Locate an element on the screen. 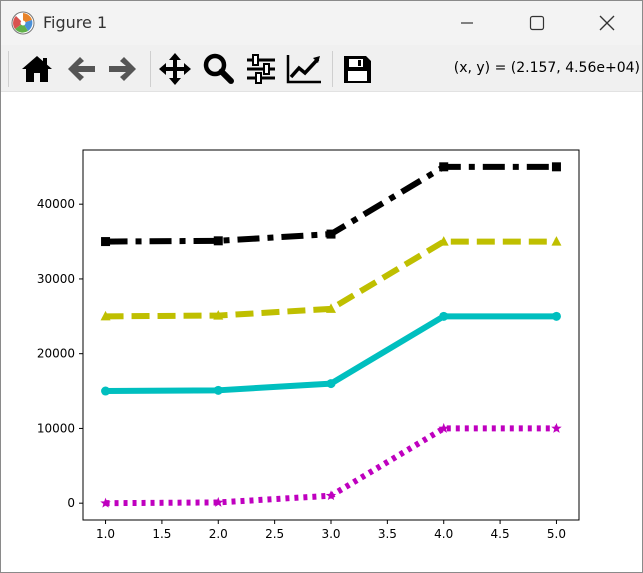 The width and height of the screenshot is (643, 573). x-tick-label: 5.0 is located at coordinates (556, 534).